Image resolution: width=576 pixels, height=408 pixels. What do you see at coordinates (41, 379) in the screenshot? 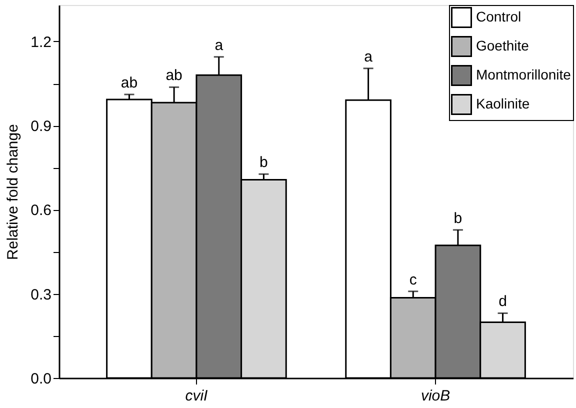
I see `y-tick-label: 0.0` at bounding box center [41, 379].